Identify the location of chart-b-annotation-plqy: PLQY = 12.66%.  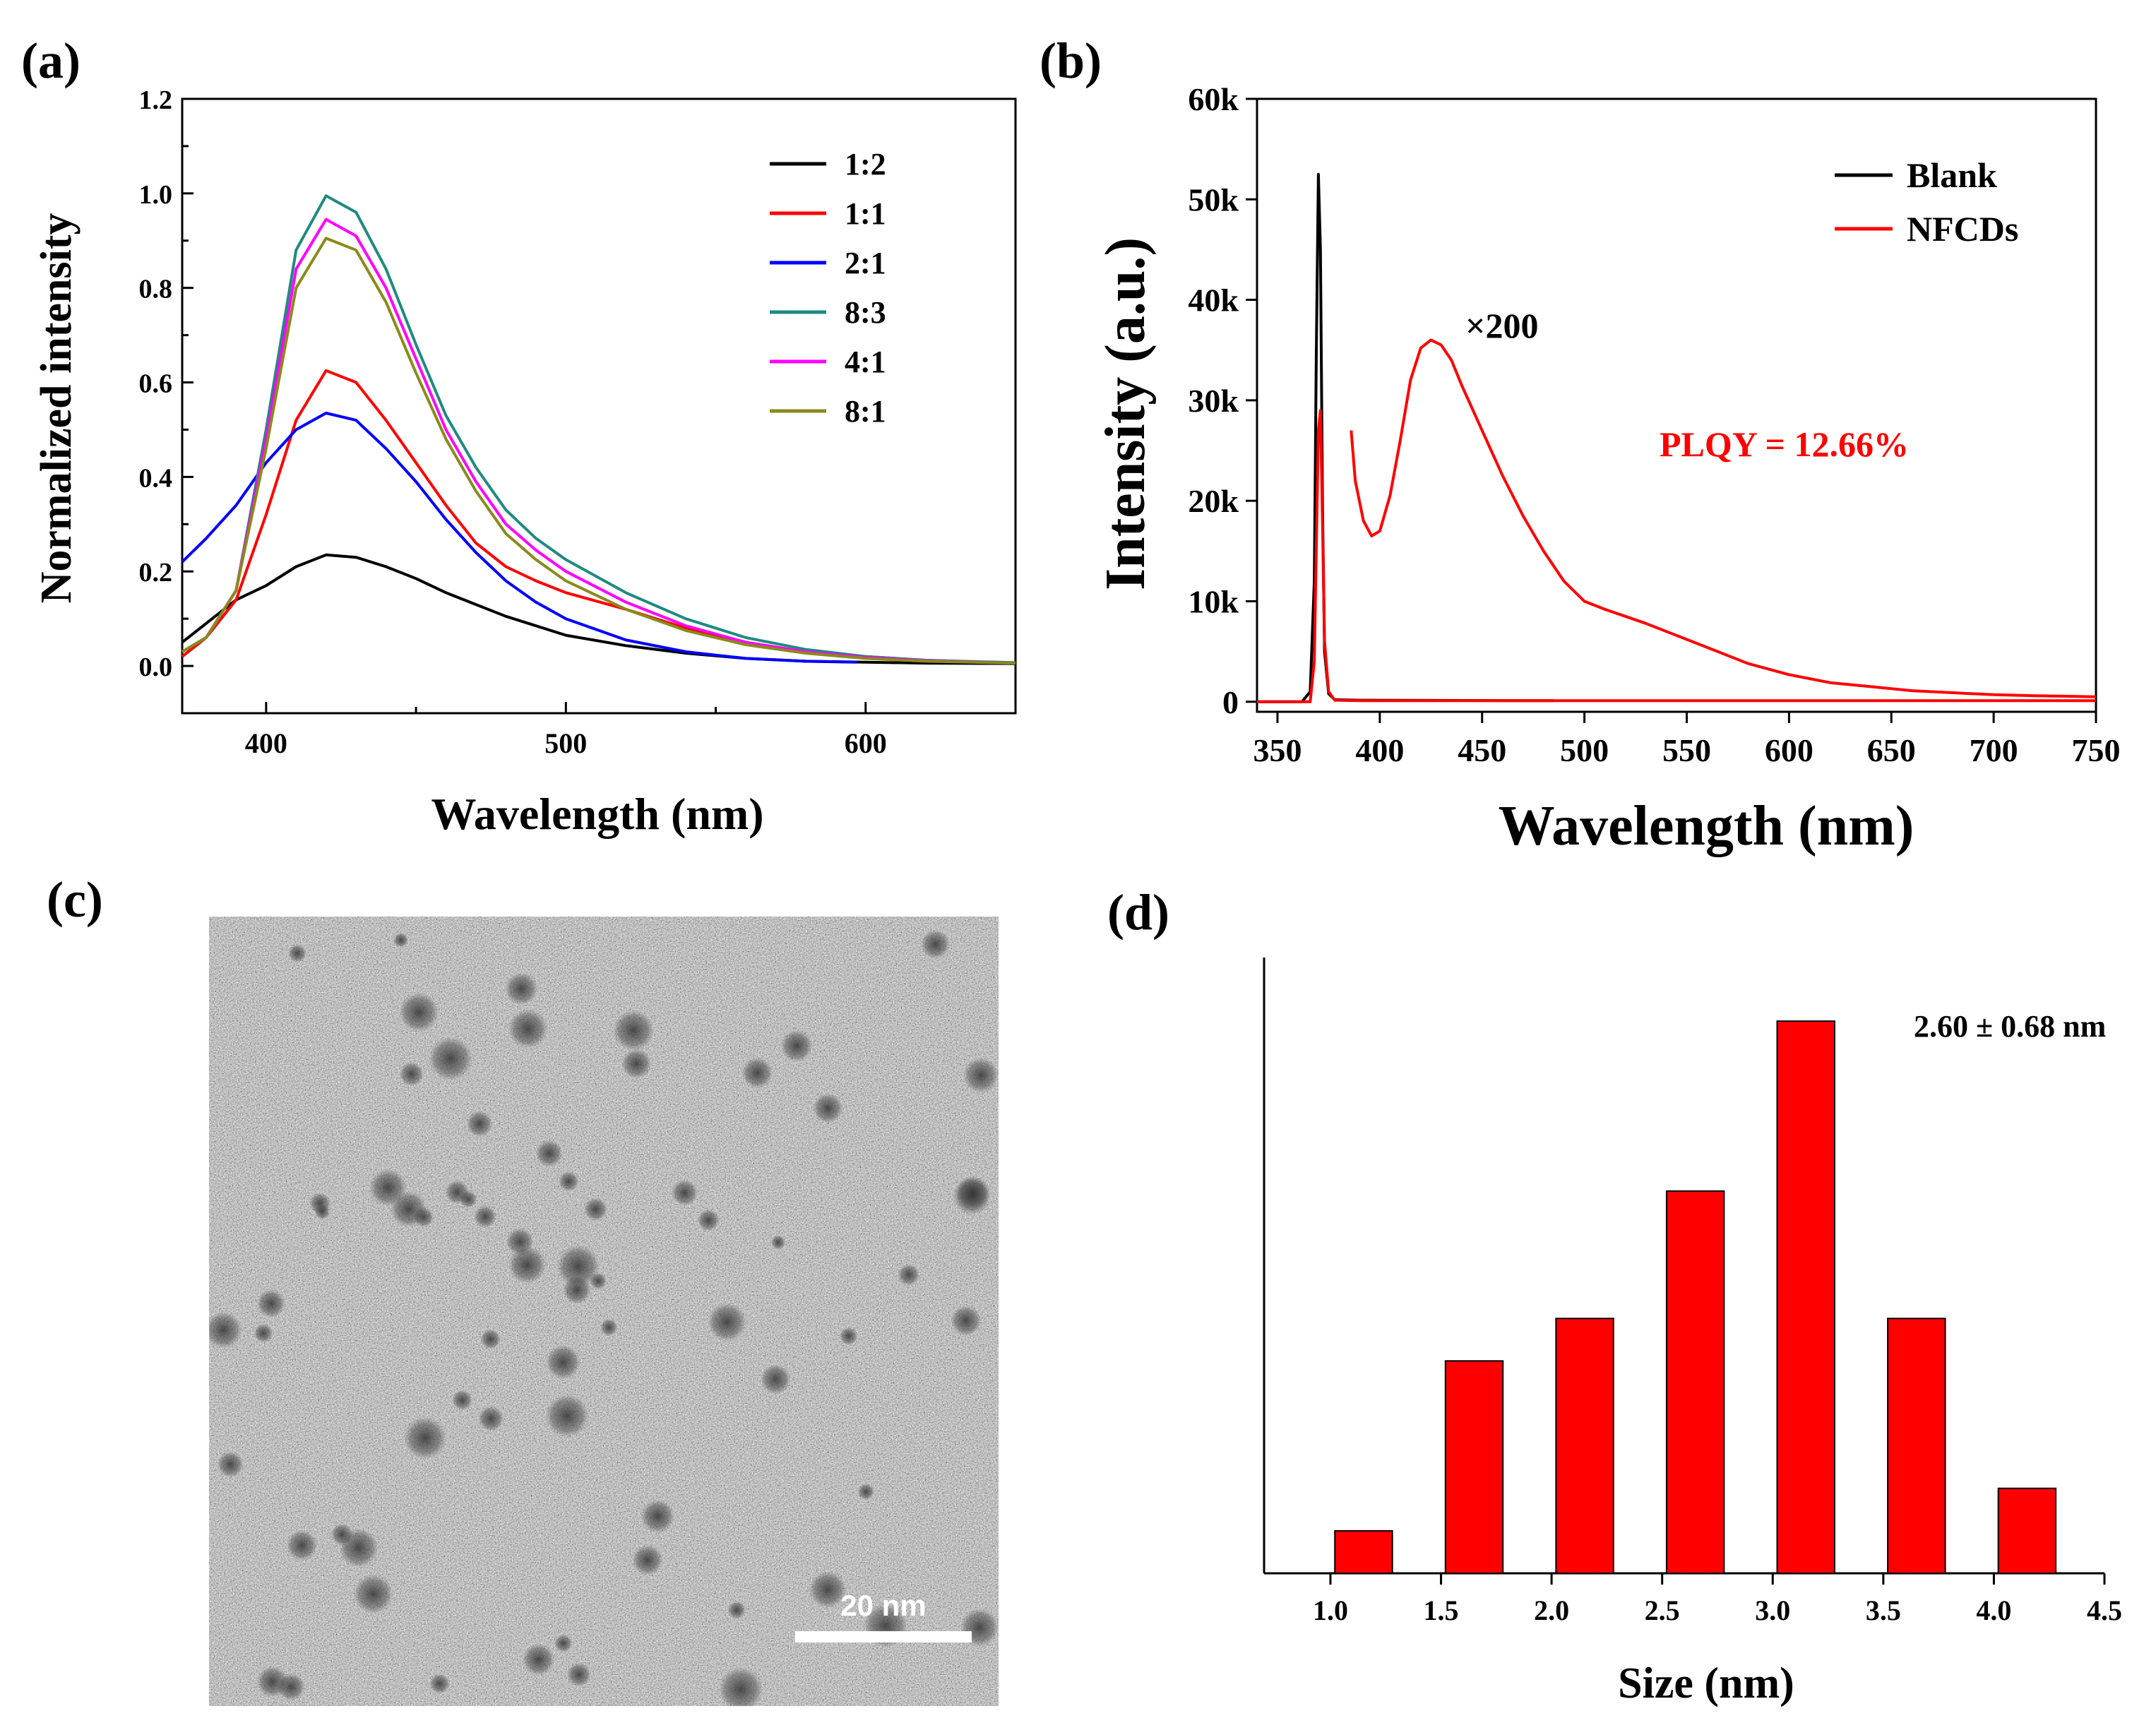
(1784, 444).